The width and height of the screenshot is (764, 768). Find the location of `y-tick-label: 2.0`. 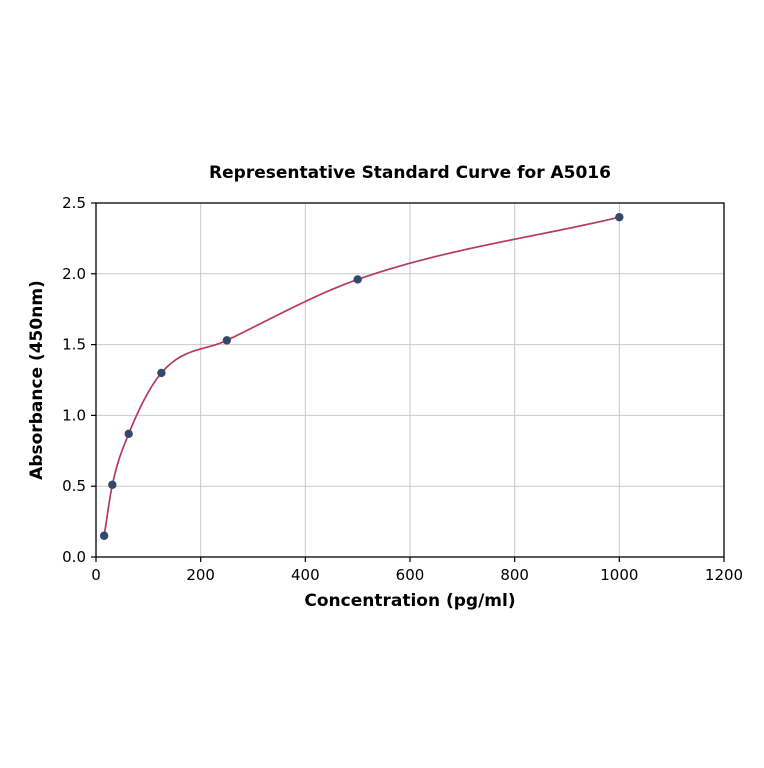

y-tick-label: 2.0 is located at coordinates (74, 274).